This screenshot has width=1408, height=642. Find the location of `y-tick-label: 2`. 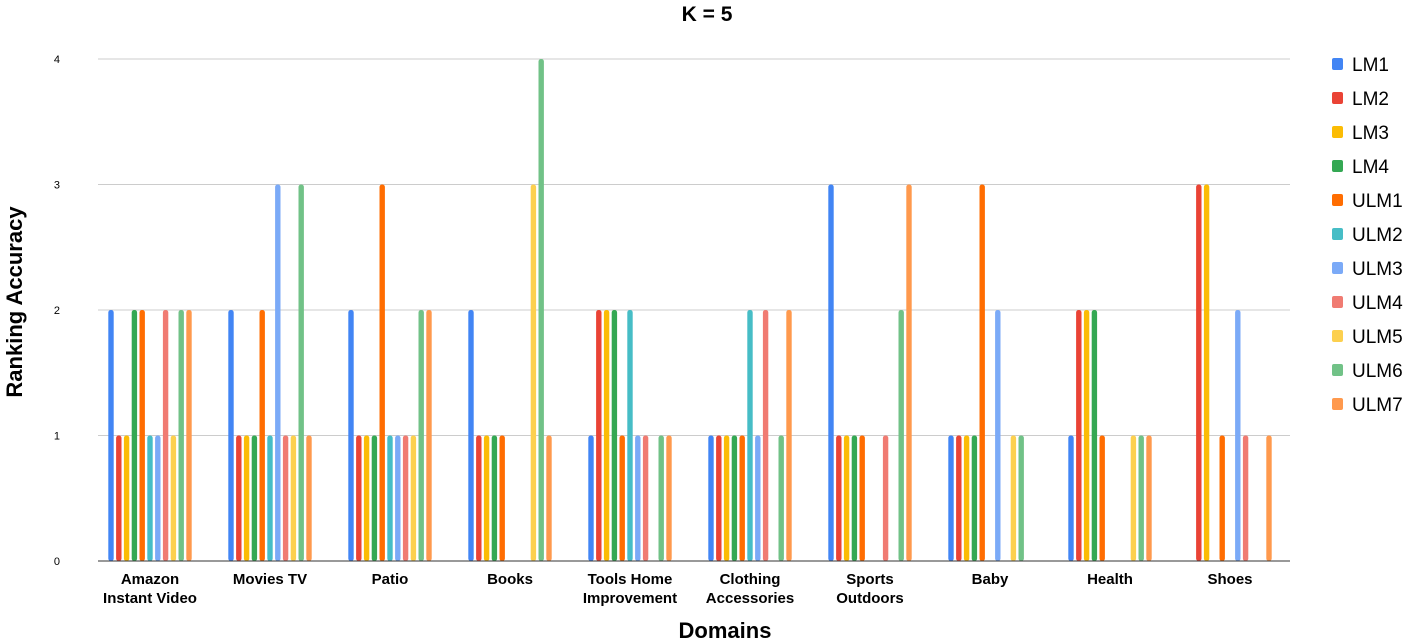

y-tick-label: 2 is located at coordinates (57, 311).